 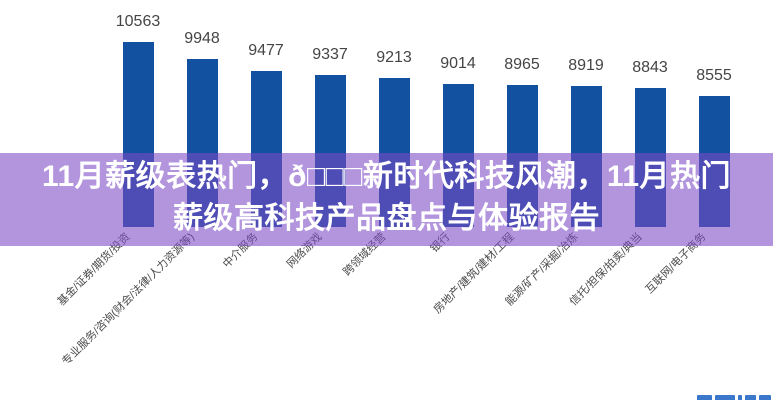 What do you see at coordinates (266, 51) in the screenshot?
I see `bar-value-label: 9477` at bounding box center [266, 51].